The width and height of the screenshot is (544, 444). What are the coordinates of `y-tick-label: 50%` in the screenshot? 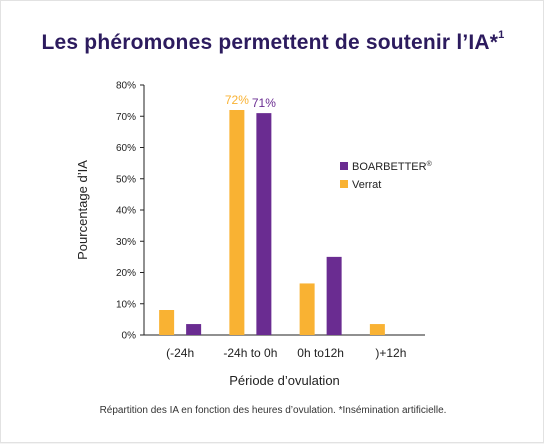 It's located at (126, 179).